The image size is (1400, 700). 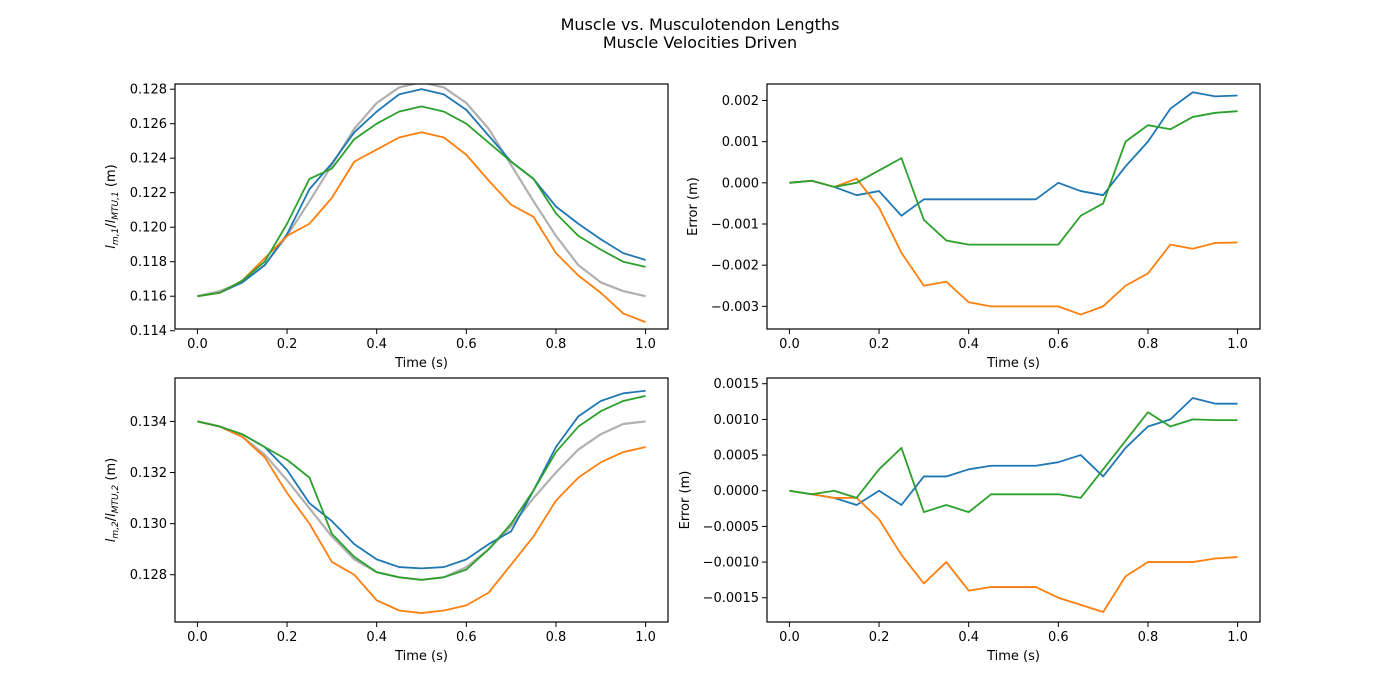 What do you see at coordinates (731, 598) in the screenshot?
I see `y-tick-label: −0.0015` at bounding box center [731, 598].